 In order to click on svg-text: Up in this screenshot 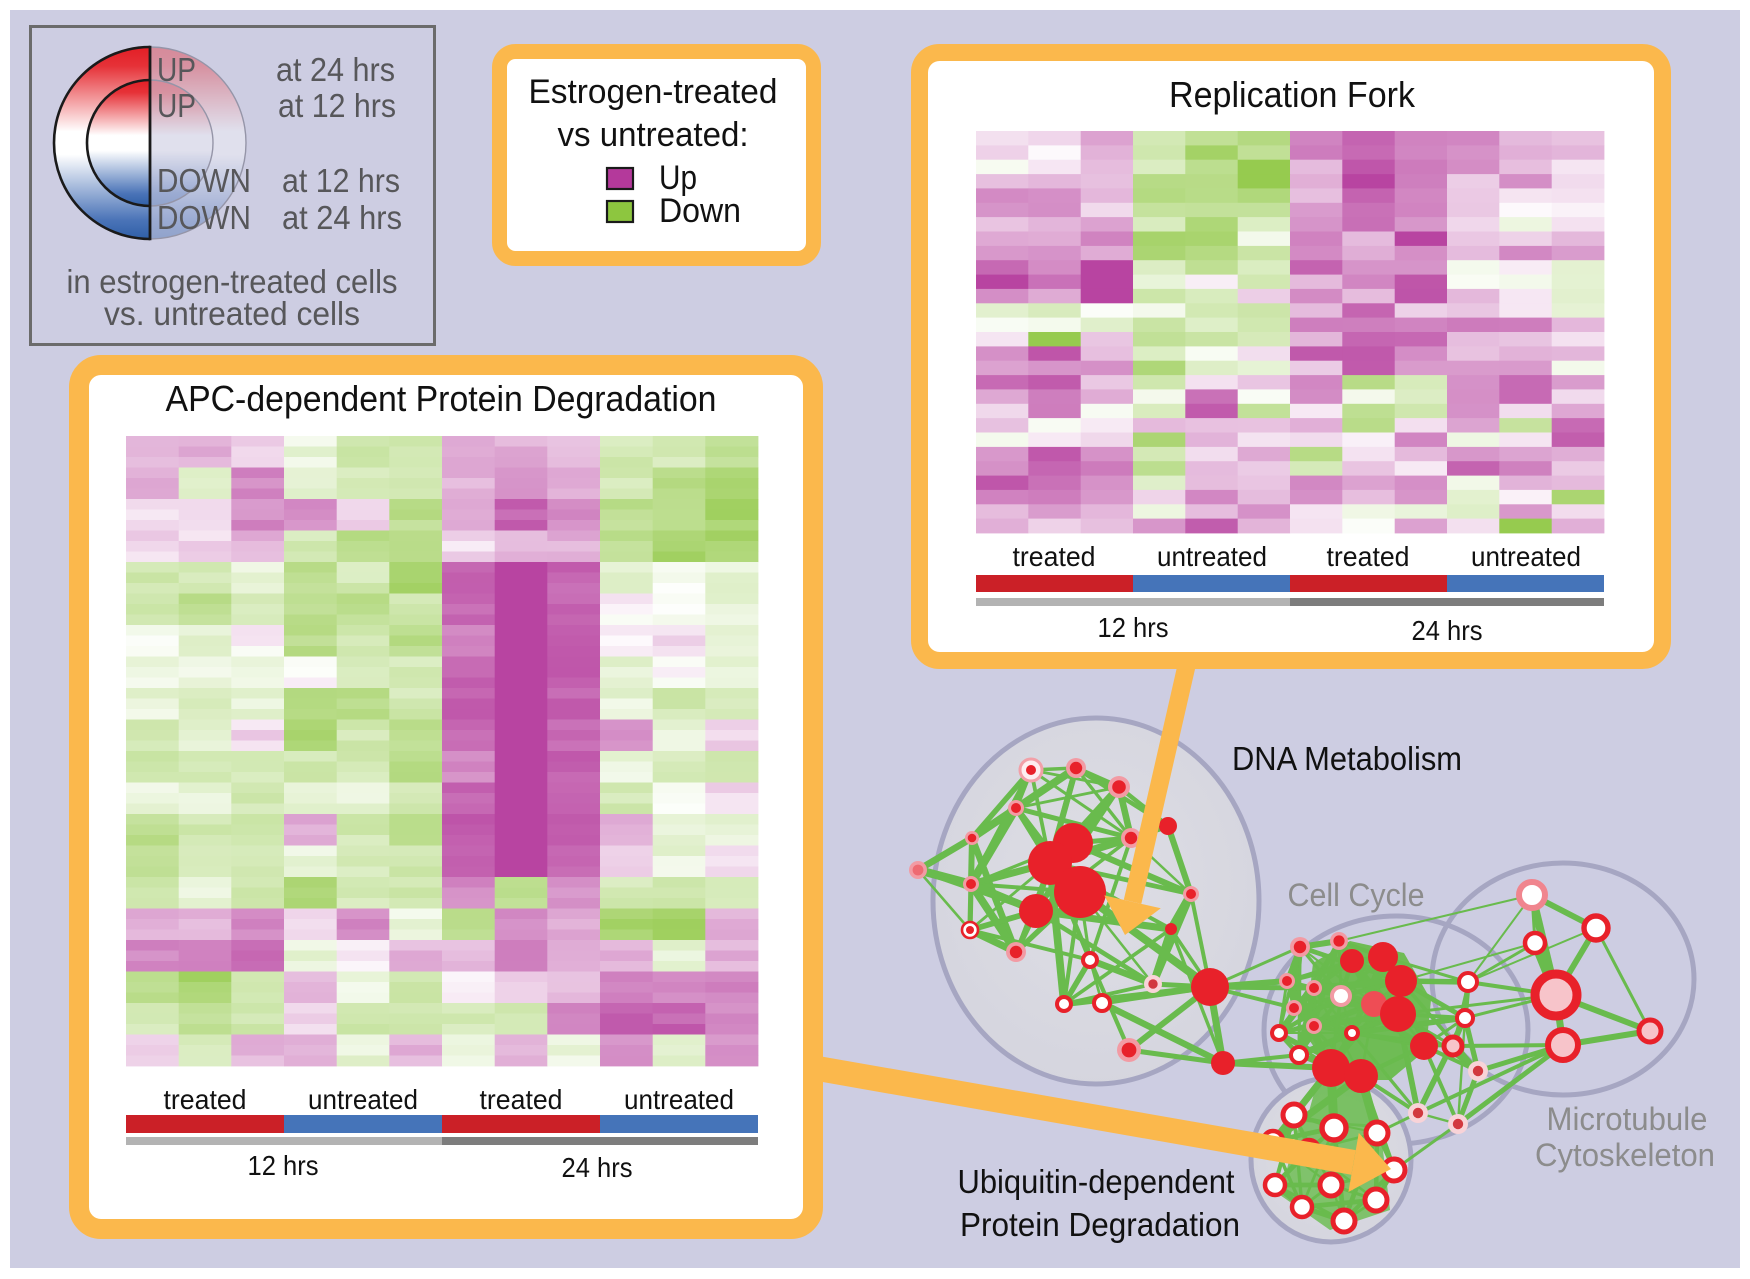, I will do `click(678, 178)`.